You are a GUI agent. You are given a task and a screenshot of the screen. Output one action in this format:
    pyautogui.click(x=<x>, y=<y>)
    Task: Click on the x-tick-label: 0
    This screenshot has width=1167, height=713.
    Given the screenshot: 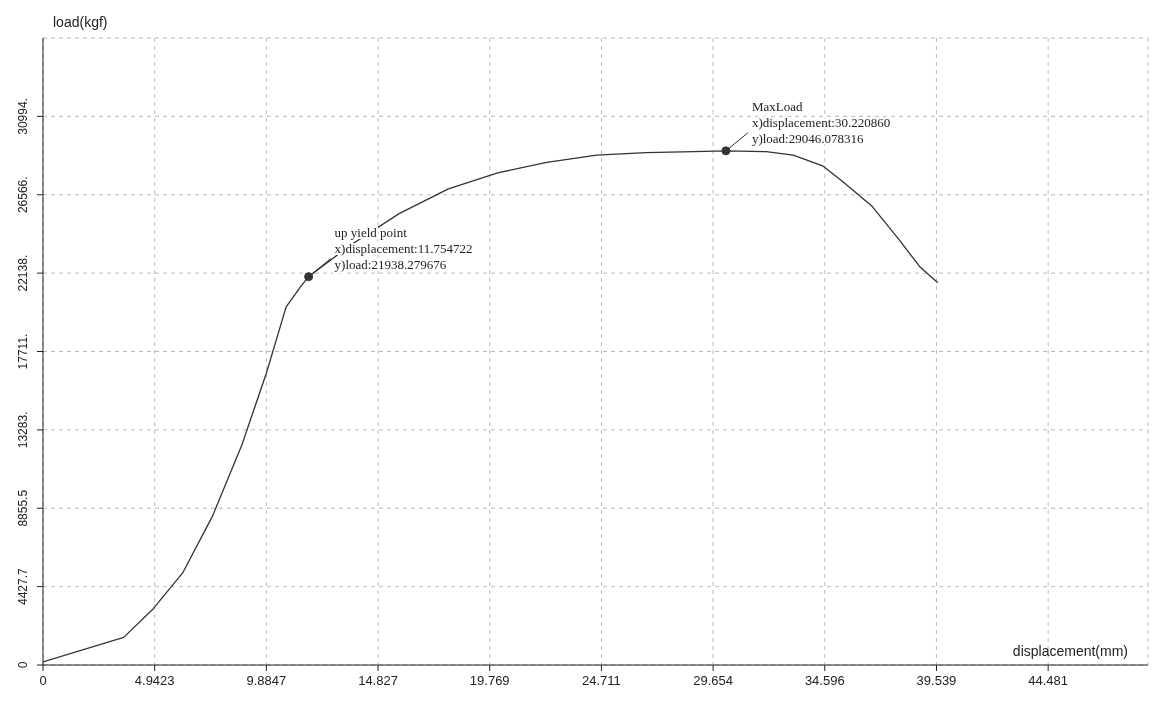 What is the action you would take?
    pyautogui.click(x=43, y=680)
    